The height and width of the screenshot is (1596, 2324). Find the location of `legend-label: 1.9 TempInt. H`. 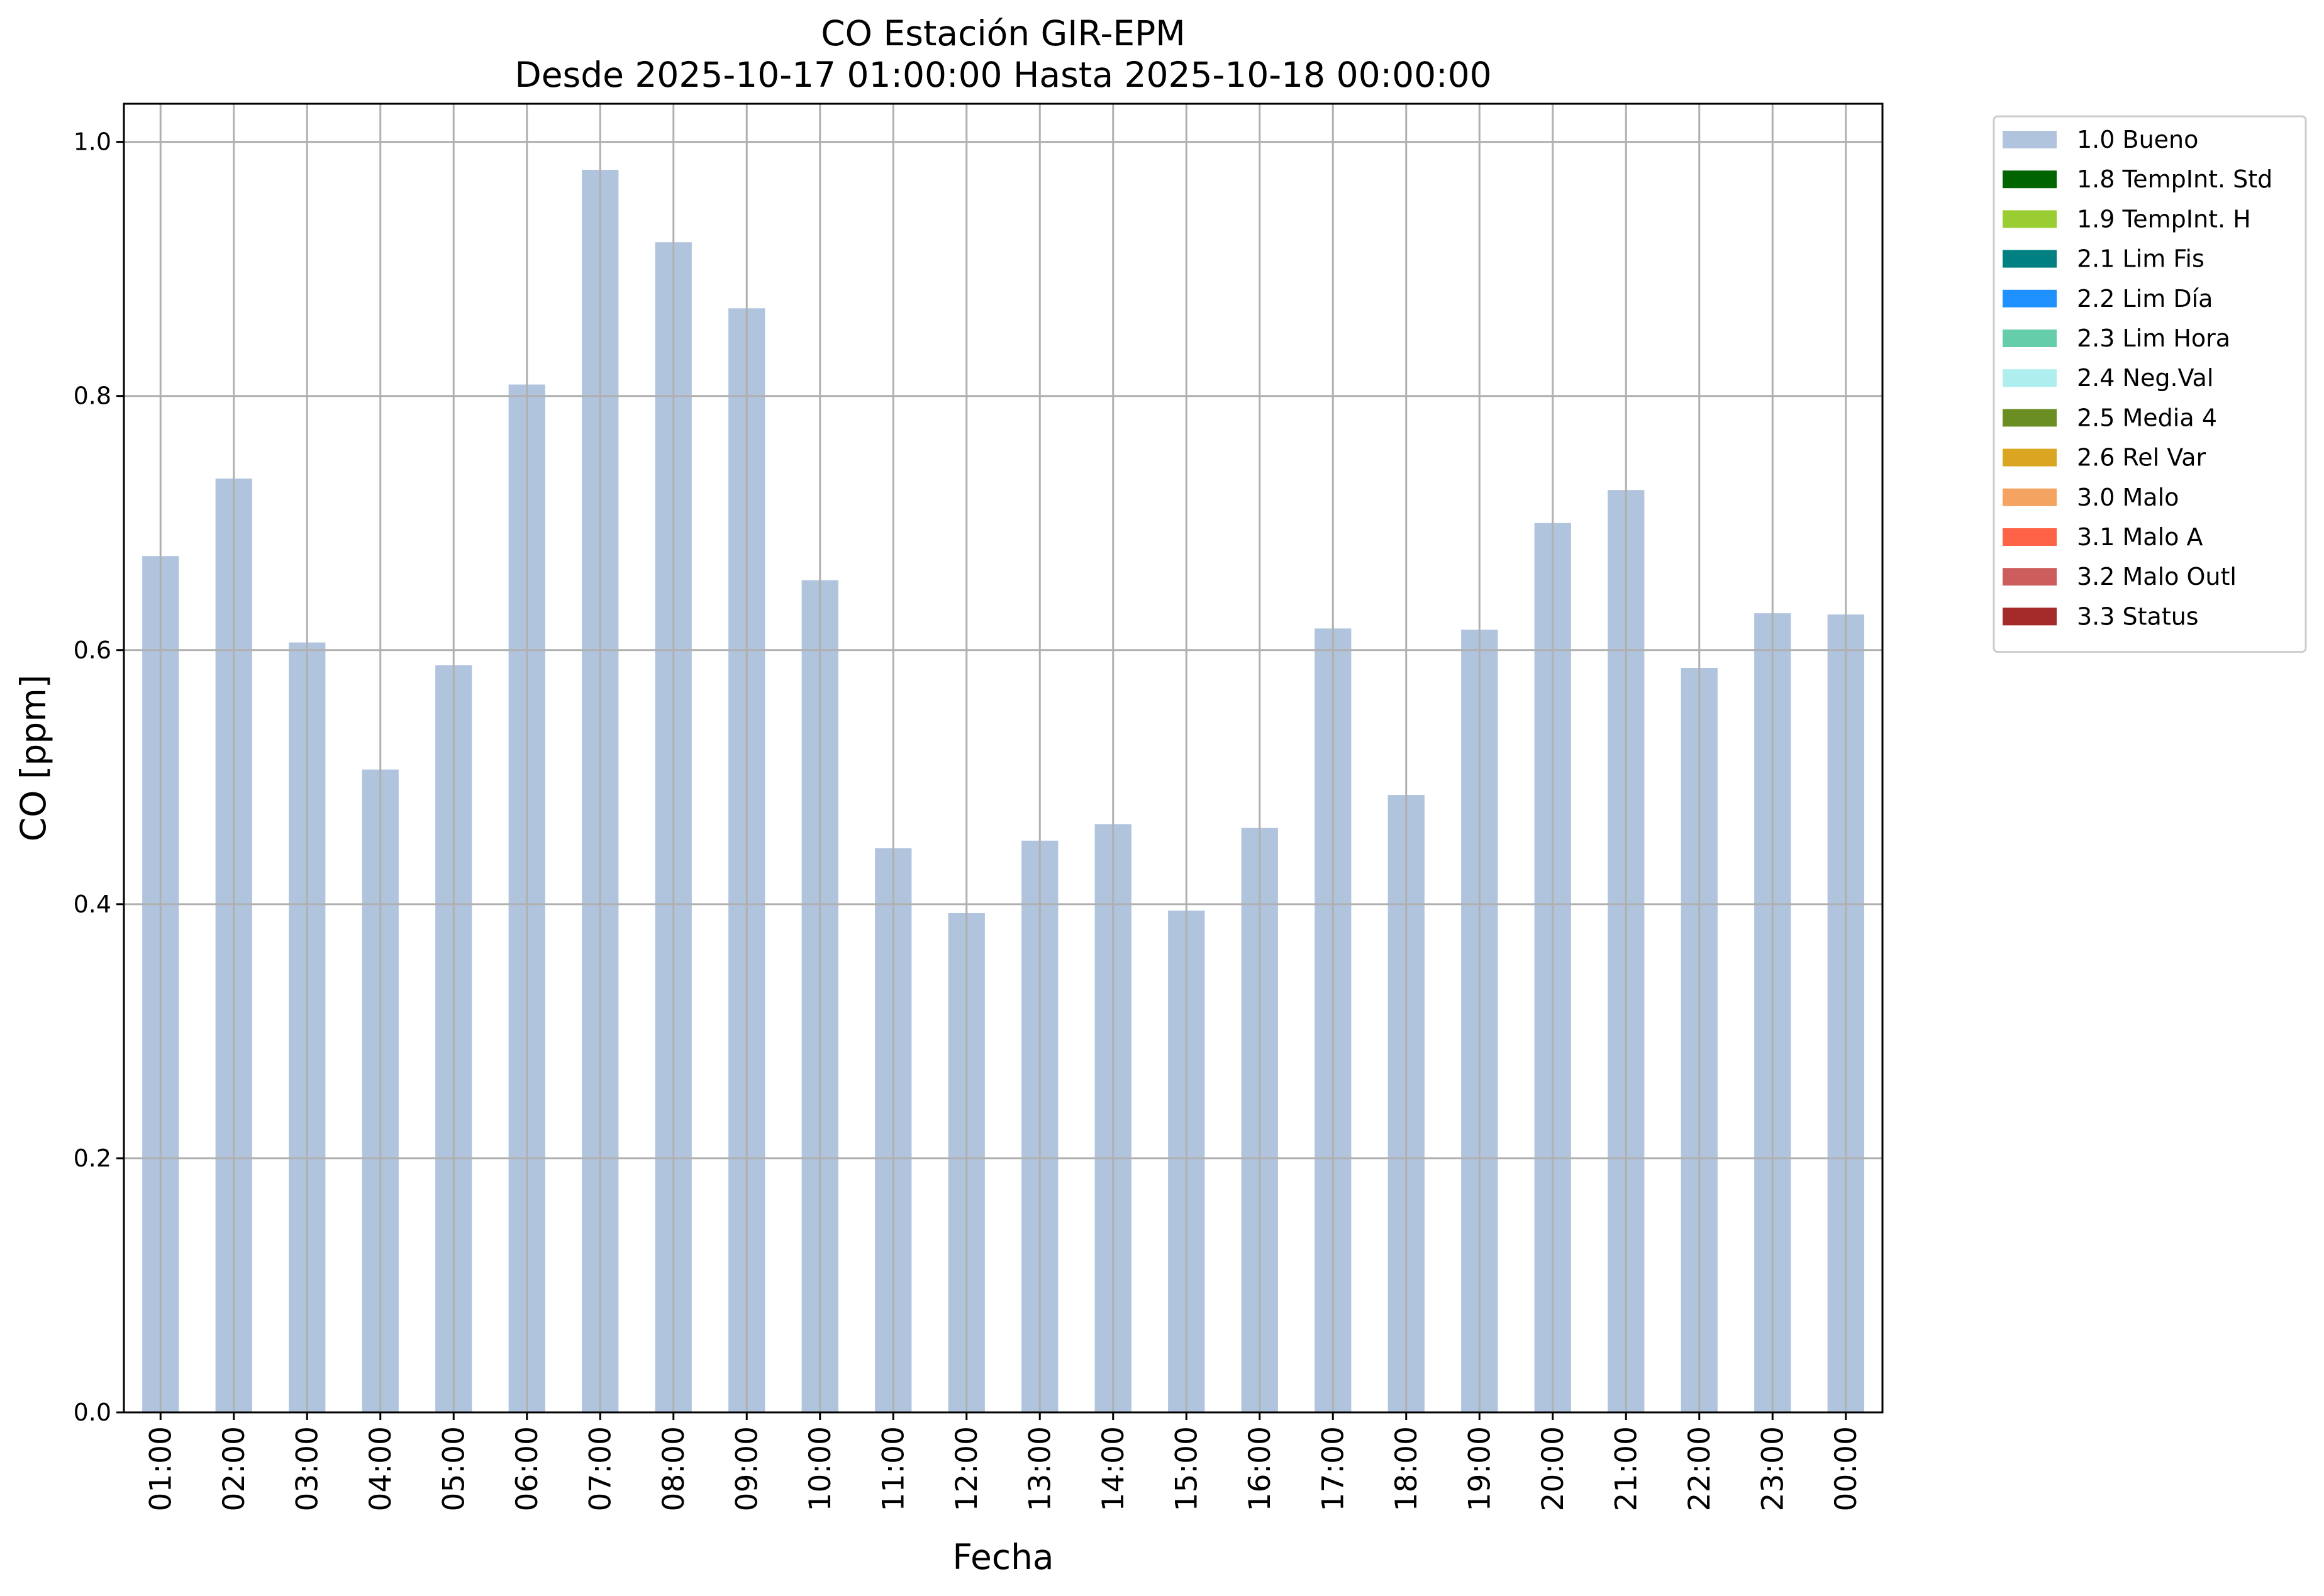

legend-label: 1.9 TempInt. H is located at coordinates (2164, 219).